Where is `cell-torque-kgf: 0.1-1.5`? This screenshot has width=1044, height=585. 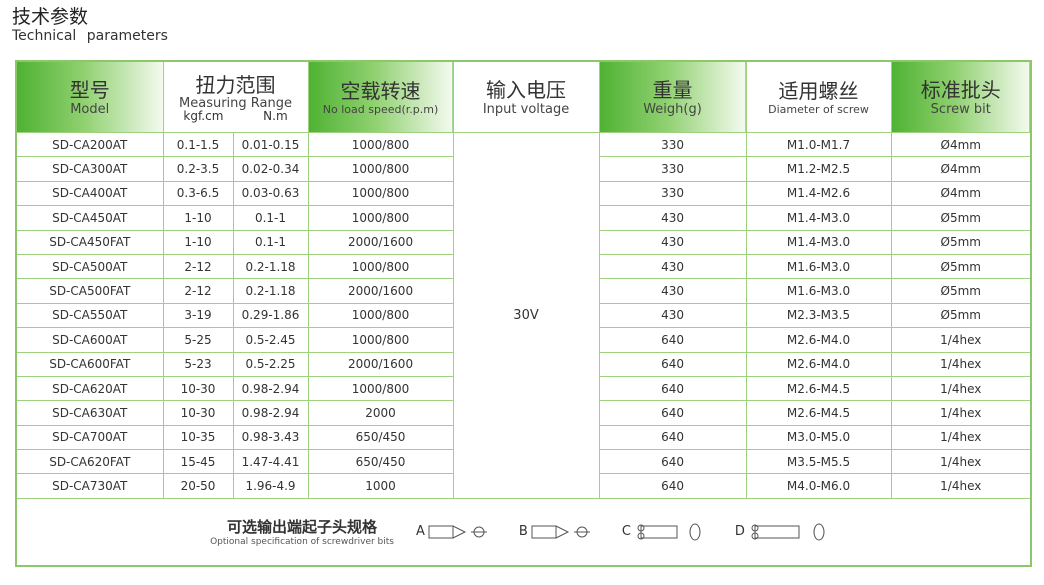 cell-torque-kgf: 0.1-1.5 is located at coordinates (198, 144).